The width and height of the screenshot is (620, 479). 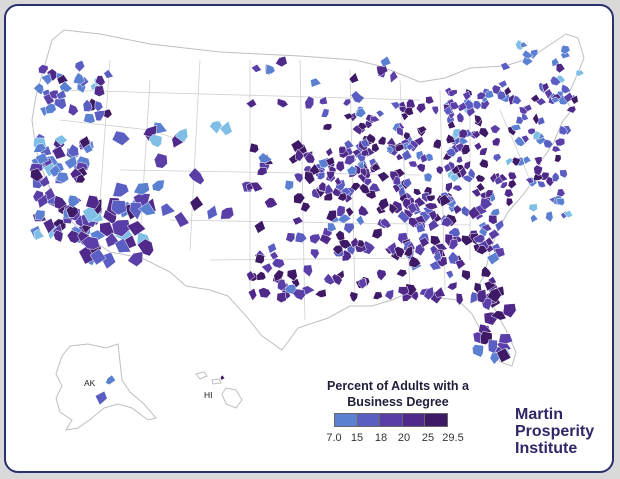 I want to click on alaska-inset, so click(x=106, y=387).